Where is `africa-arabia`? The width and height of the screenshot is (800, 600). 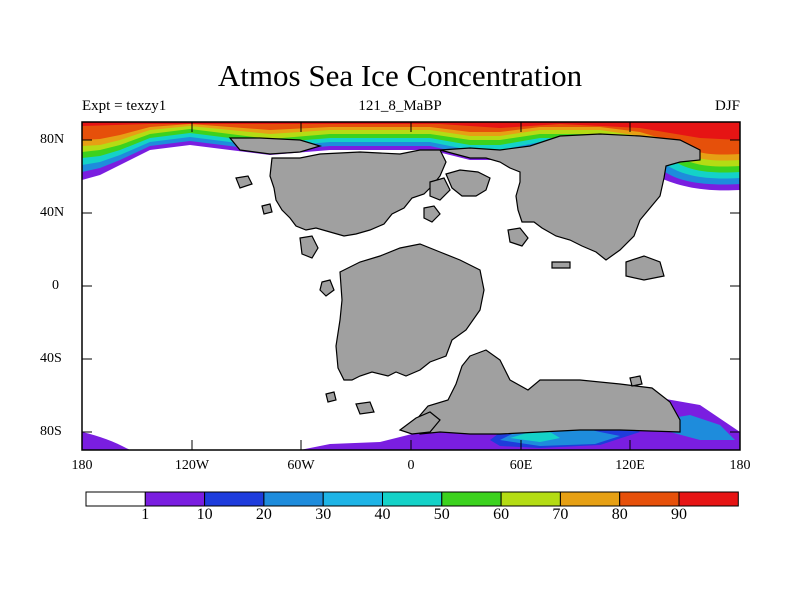
africa-arabia is located at coordinates (468, 183).